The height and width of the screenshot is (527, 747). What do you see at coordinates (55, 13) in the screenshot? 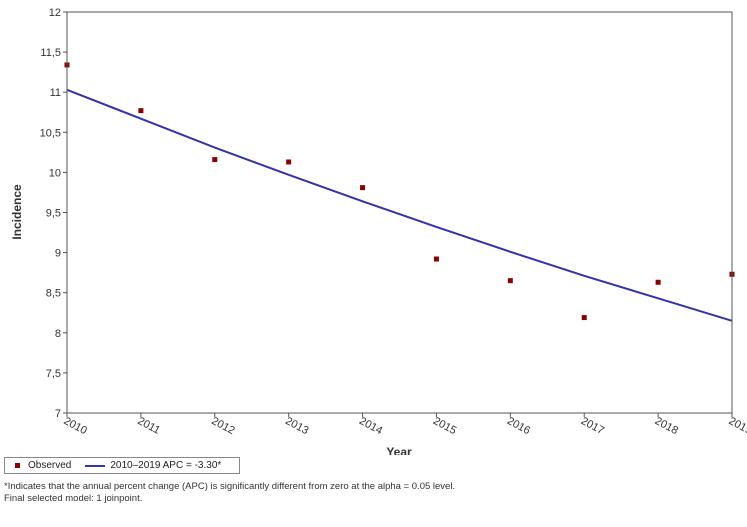
I see `y-tick-label: 12` at bounding box center [55, 13].